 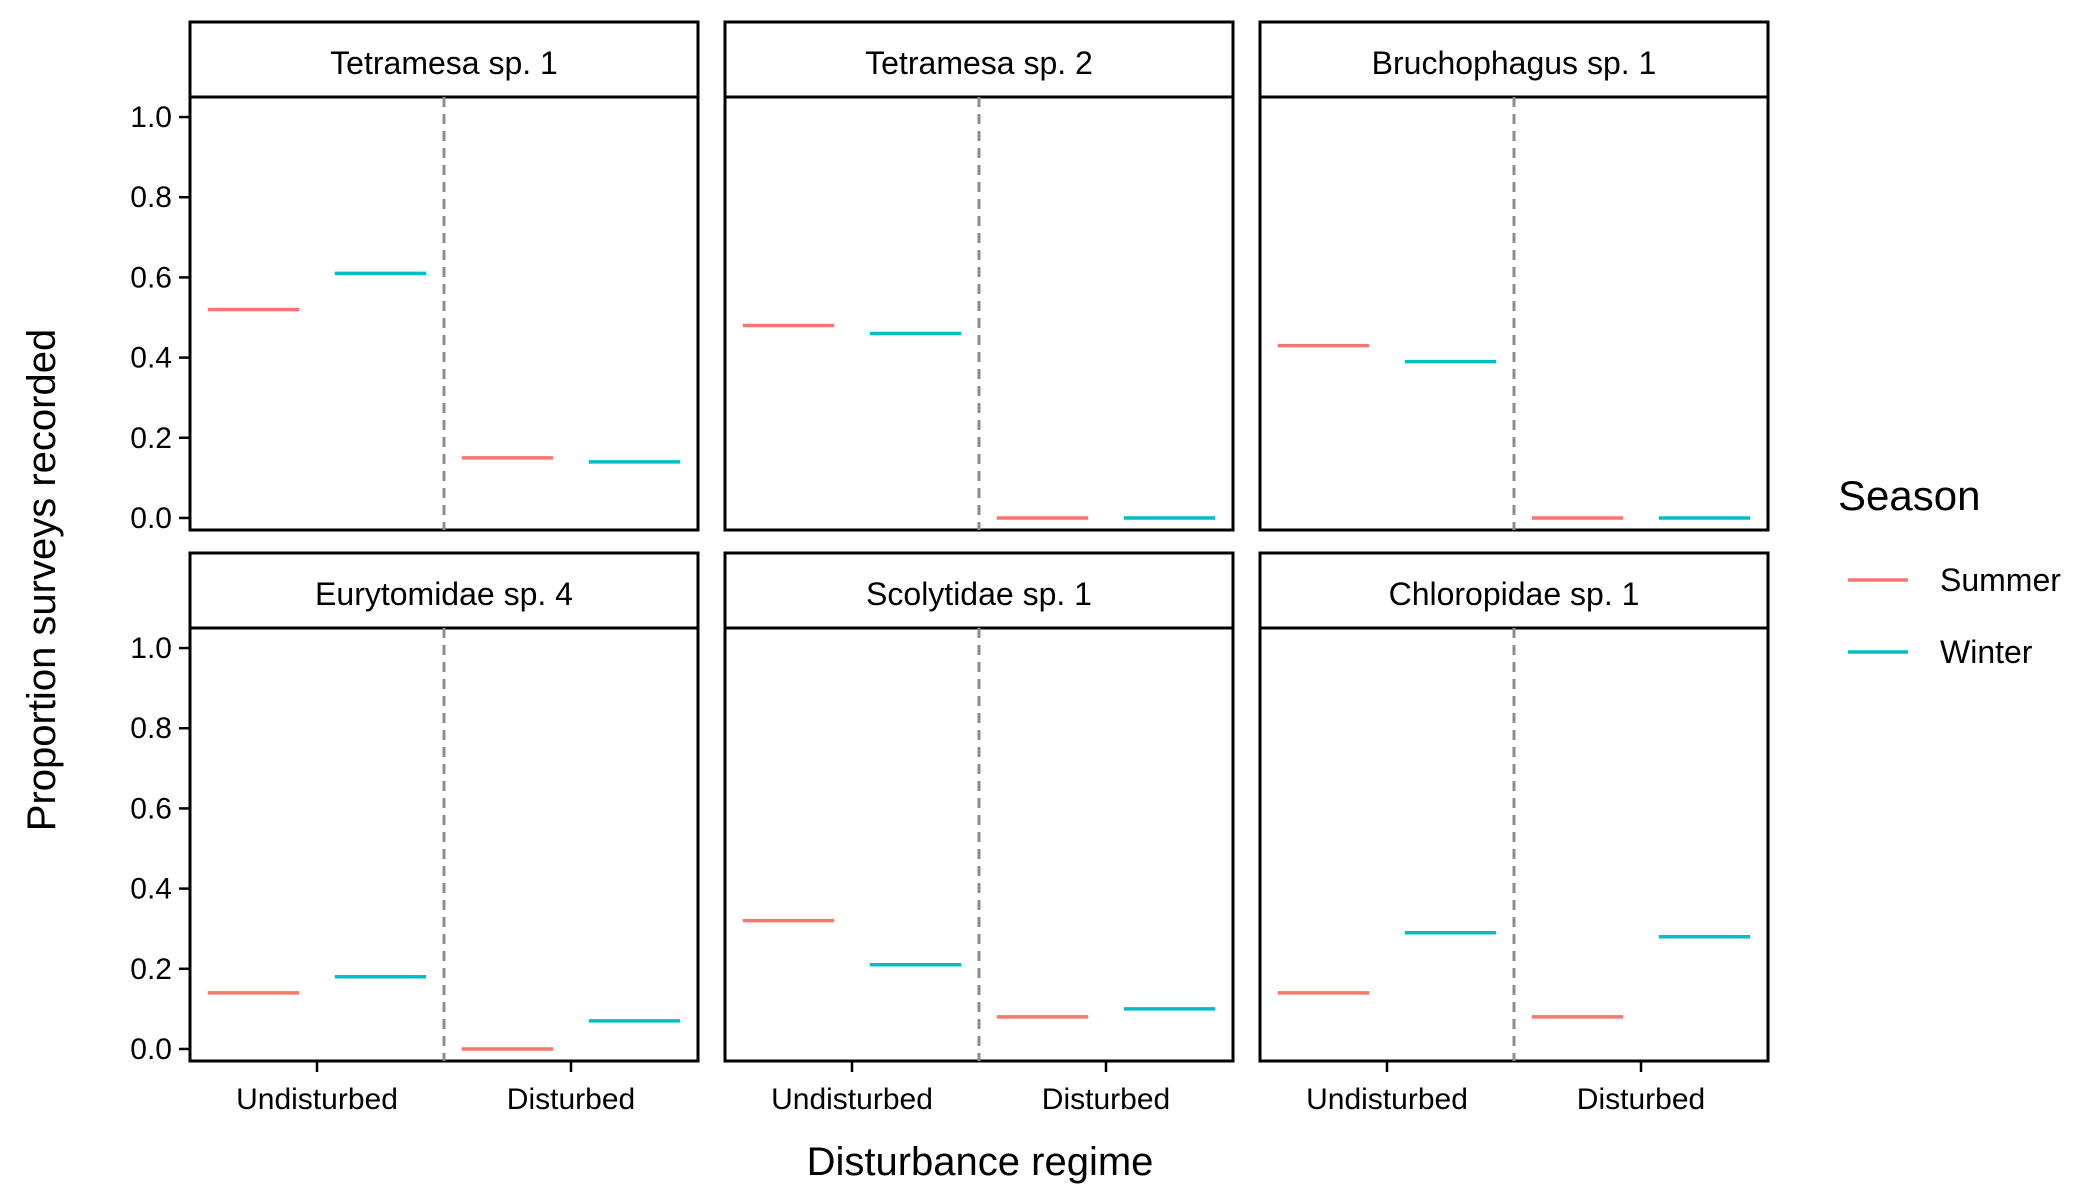 What do you see at coordinates (444, 594) in the screenshot?
I see `facet-title: Eurytomidae sp. 4` at bounding box center [444, 594].